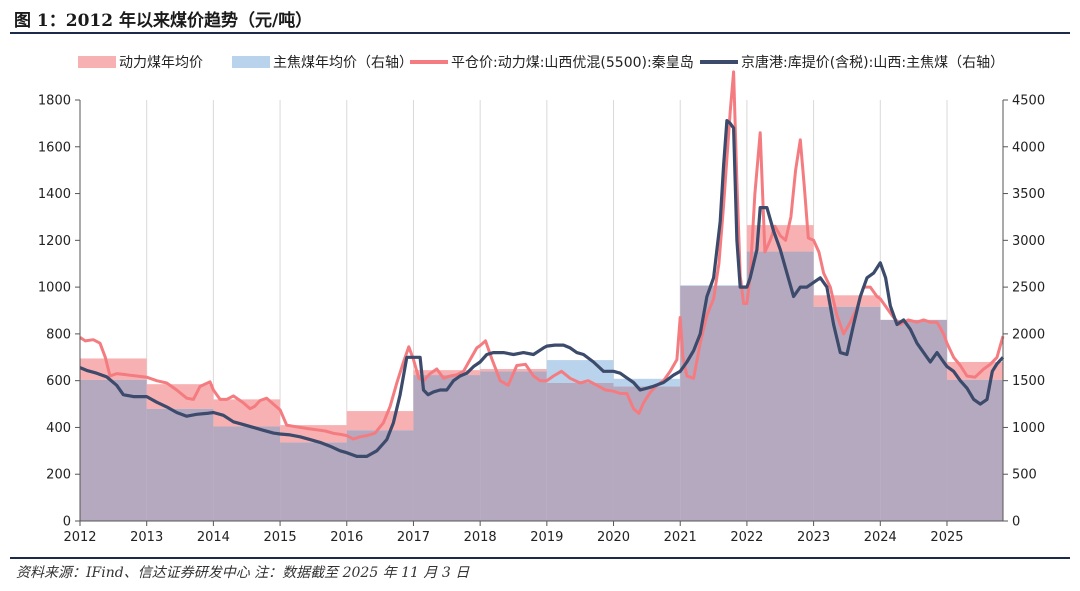  What do you see at coordinates (413, 537) in the screenshot?
I see `x-tick-label-2017: 2017` at bounding box center [413, 537].